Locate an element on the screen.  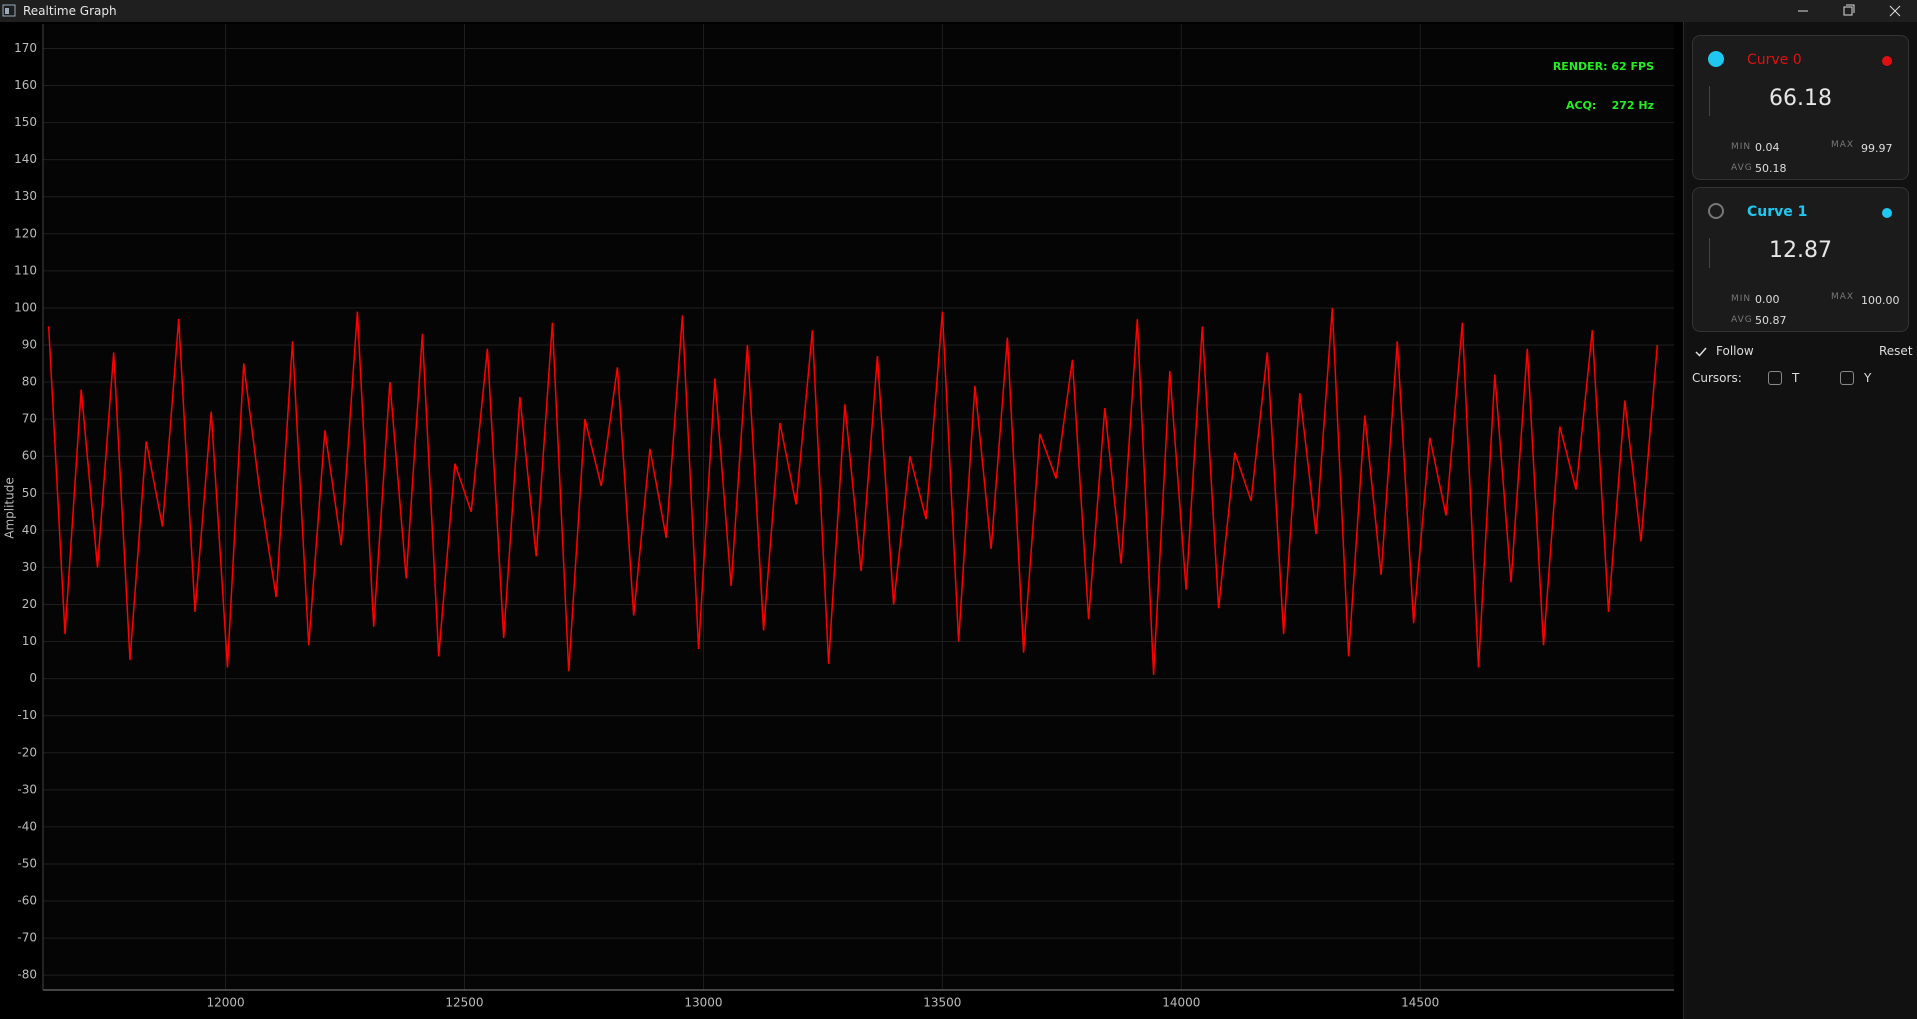
x-tick-label: 13500 is located at coordinates (942, 1003).